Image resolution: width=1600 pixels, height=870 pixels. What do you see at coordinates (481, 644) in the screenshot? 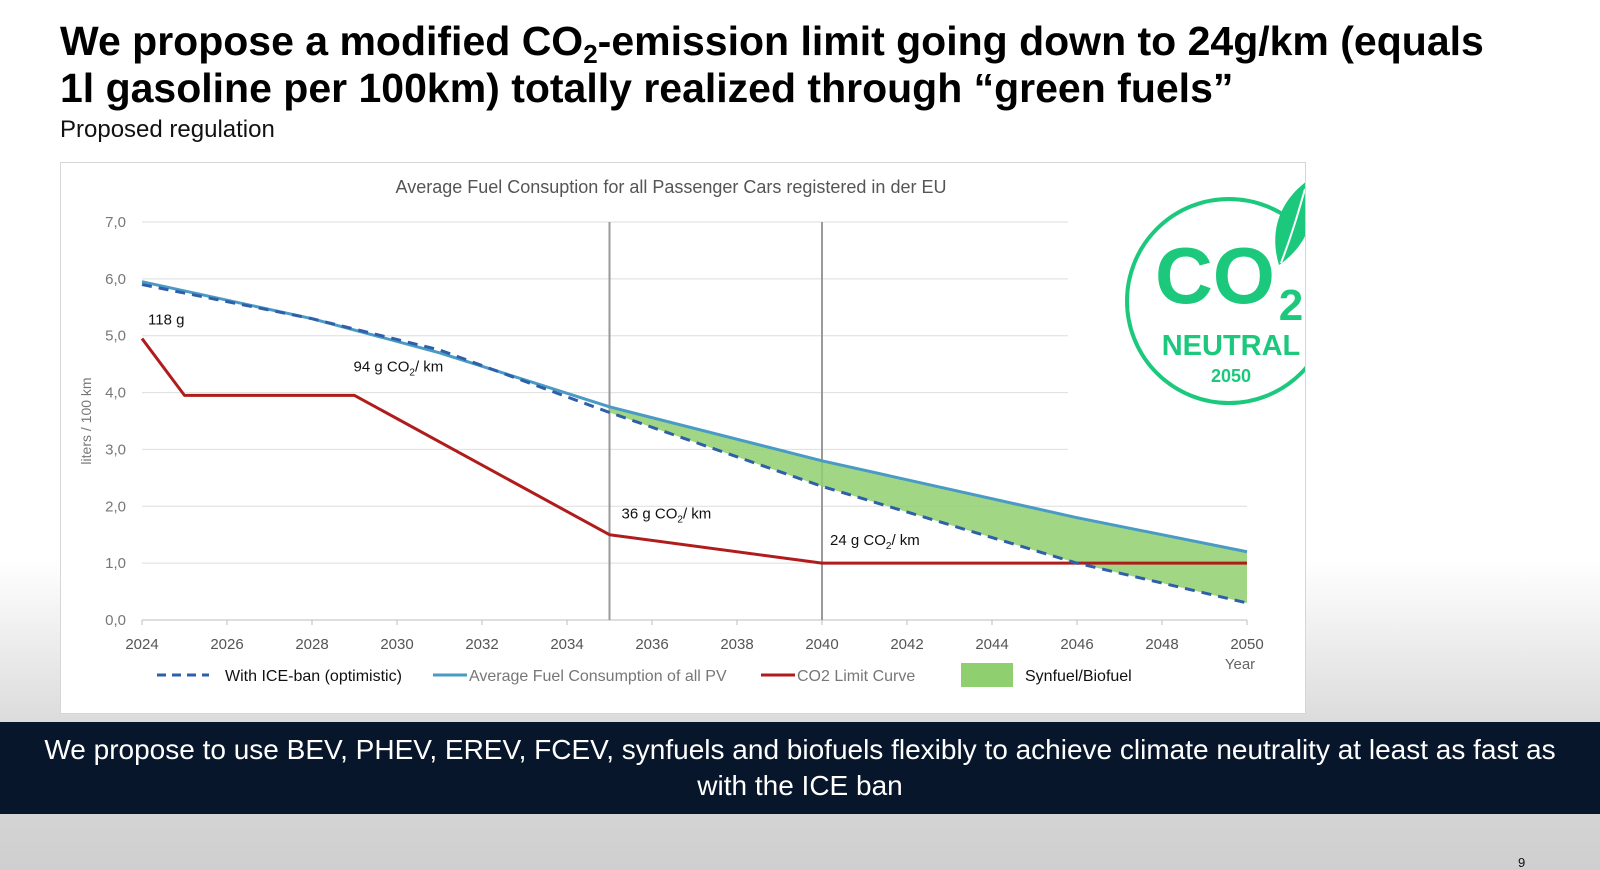
I see `x-tick-label: 2032` at bounding box center [481, 644].